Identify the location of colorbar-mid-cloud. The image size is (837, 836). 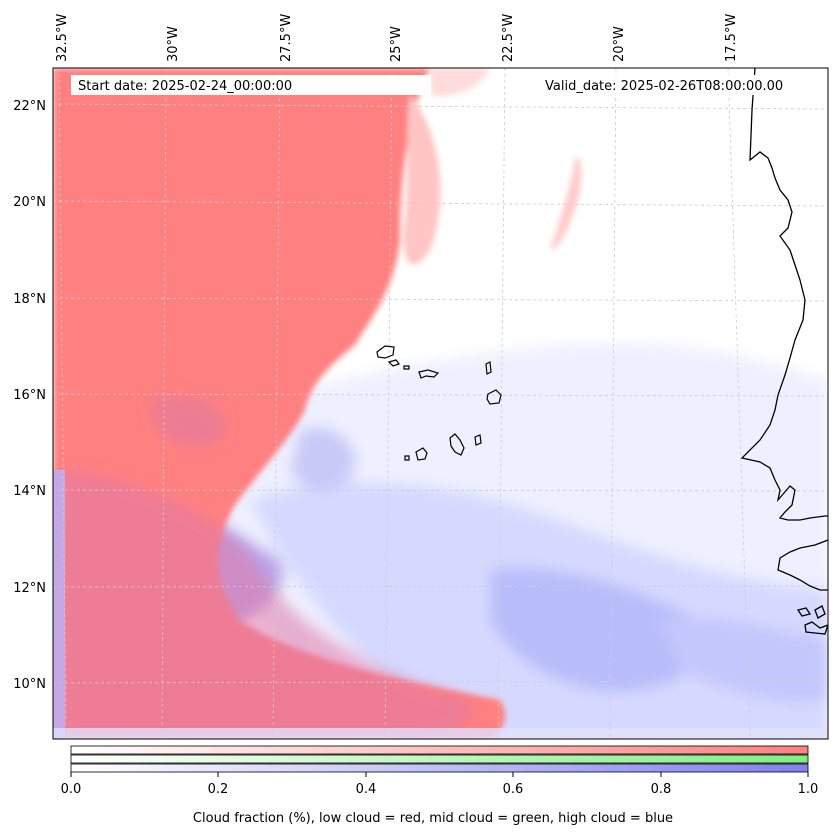
(439, 759).